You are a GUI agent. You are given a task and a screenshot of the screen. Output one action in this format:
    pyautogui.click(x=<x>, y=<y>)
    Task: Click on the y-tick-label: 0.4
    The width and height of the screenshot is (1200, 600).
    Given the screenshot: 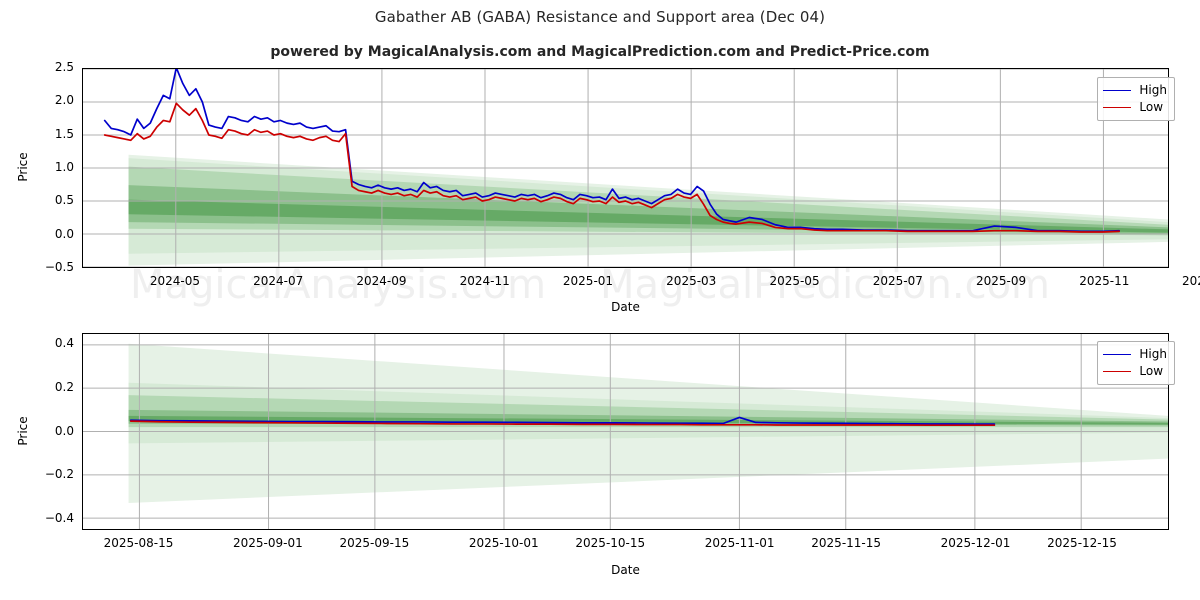 What is the action you would take?
    pyautogui.click(x=64, y=342)
    